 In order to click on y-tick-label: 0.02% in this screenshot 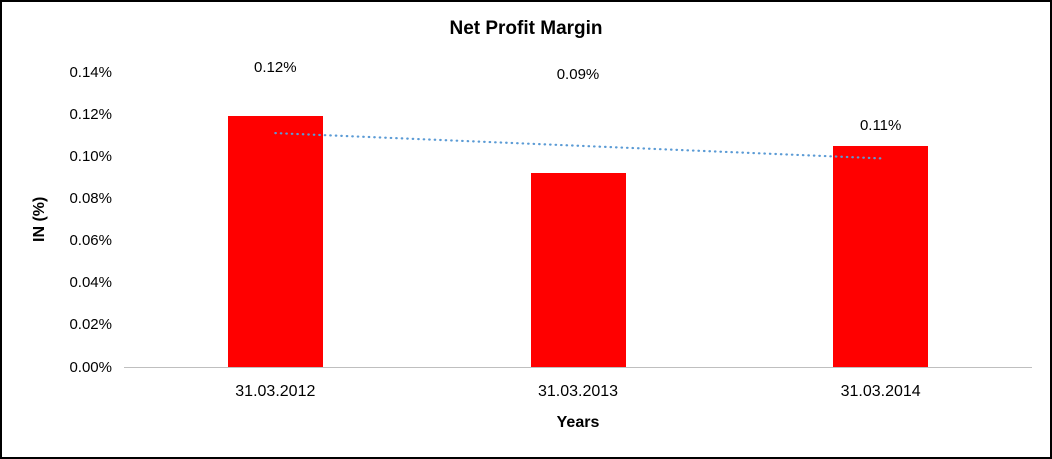, I will do `click(90, 325)`.